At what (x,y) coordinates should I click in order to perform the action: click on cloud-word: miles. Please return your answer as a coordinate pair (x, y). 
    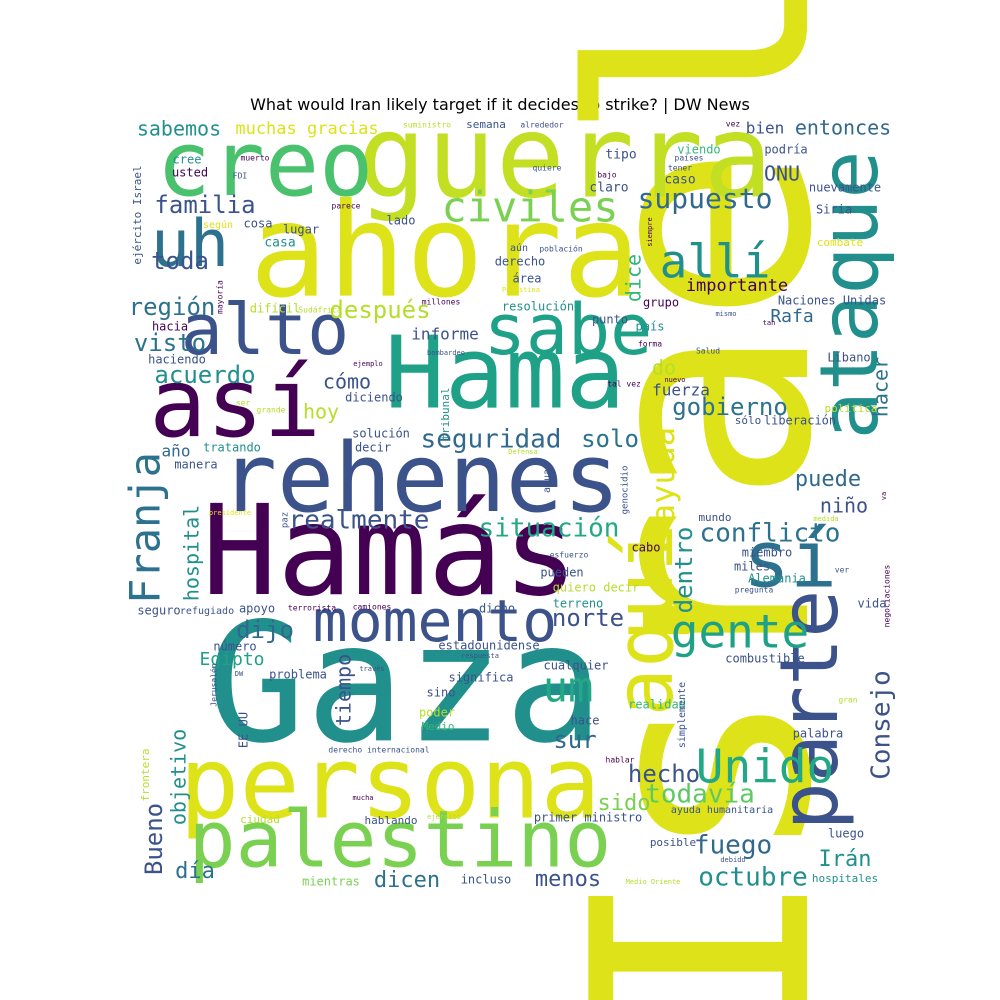
    Looking at the image, I should click on (752, 567).